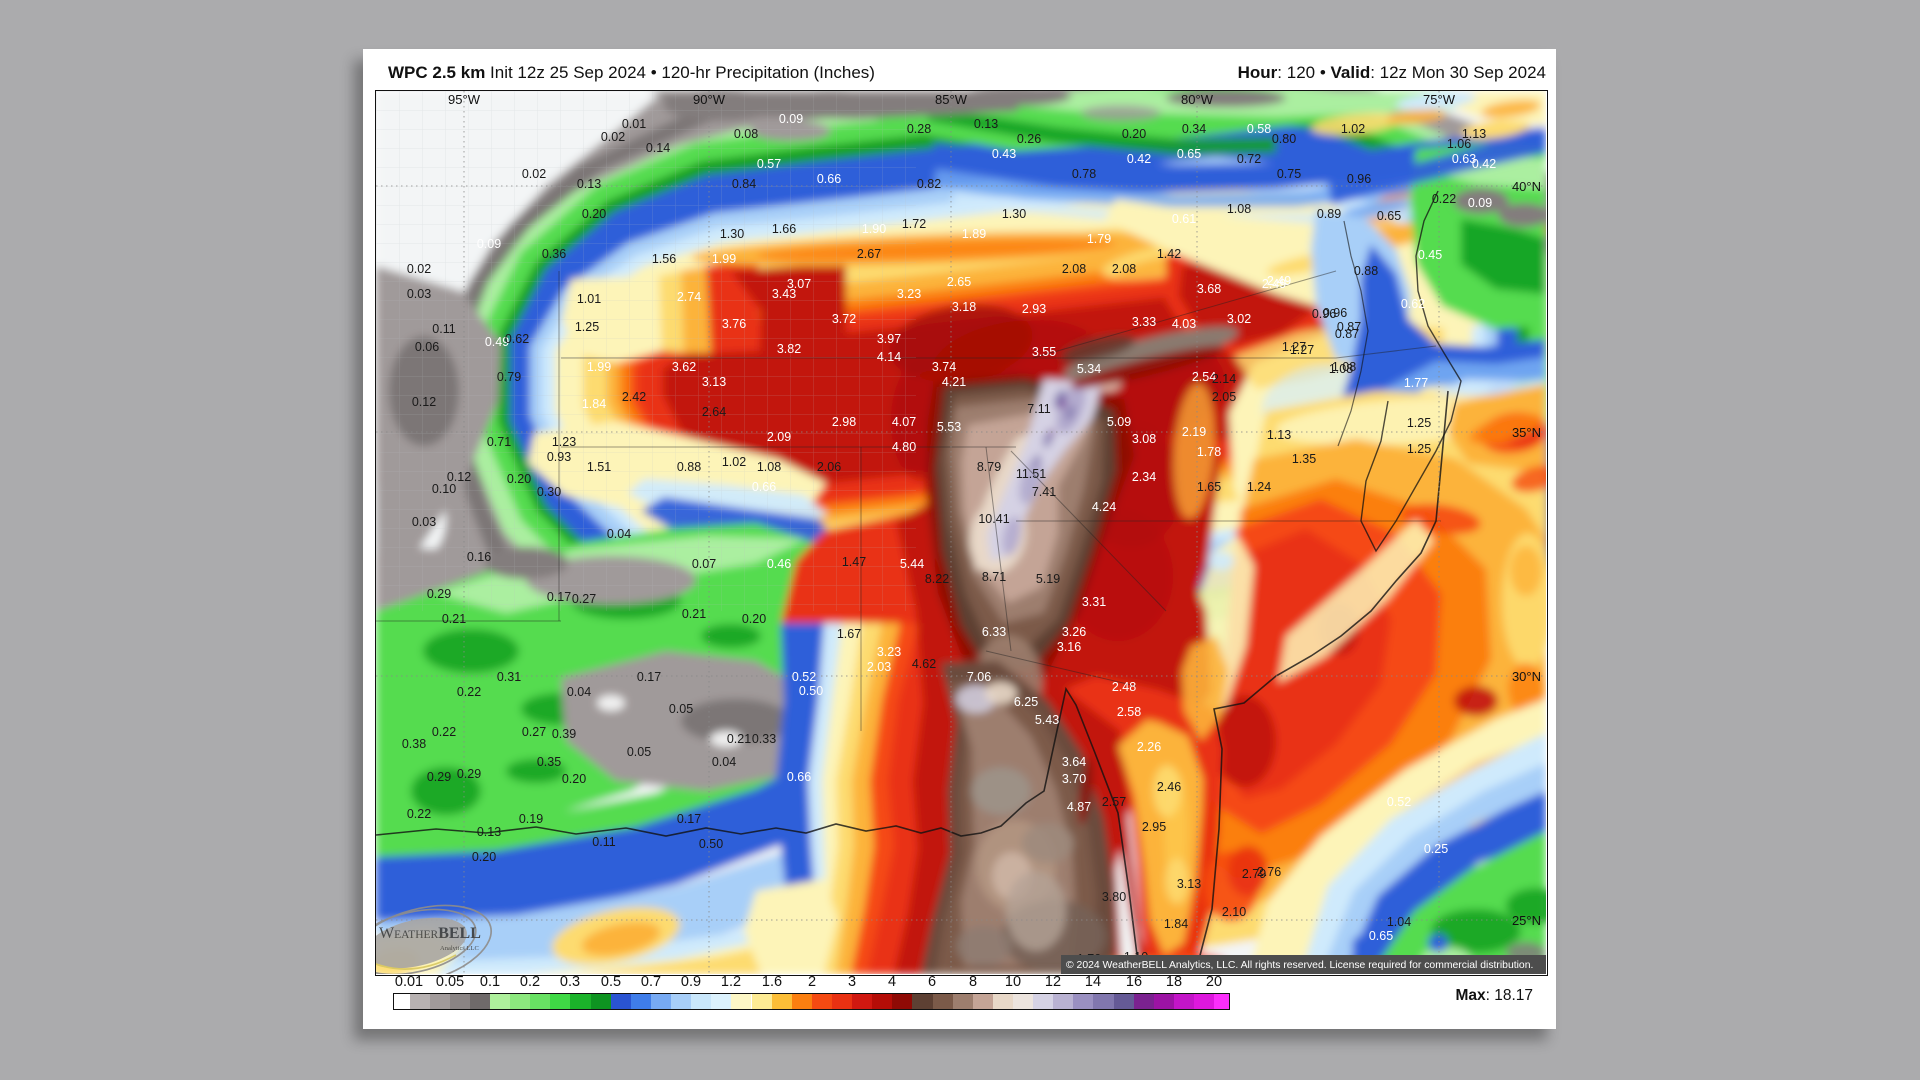  Describe the element at coordinates (1484, 164) in the screenshot. I see `svg-text: 0.42` at that location.